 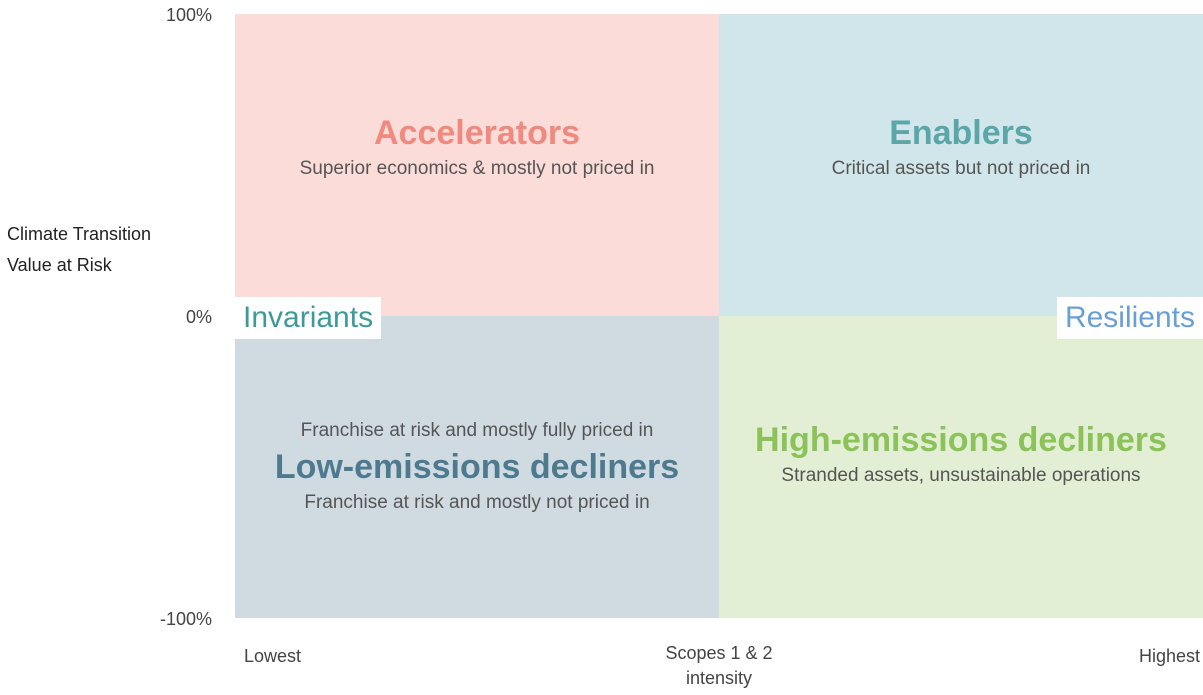 I want to click on quadrant-title: Enablers, so click(x=961, y=133).